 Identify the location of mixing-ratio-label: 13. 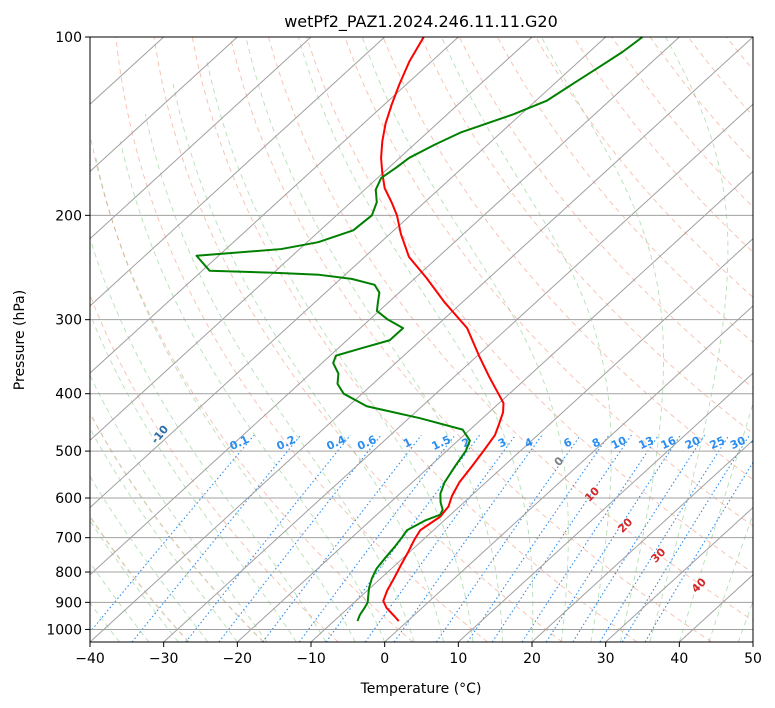
(646, 443).